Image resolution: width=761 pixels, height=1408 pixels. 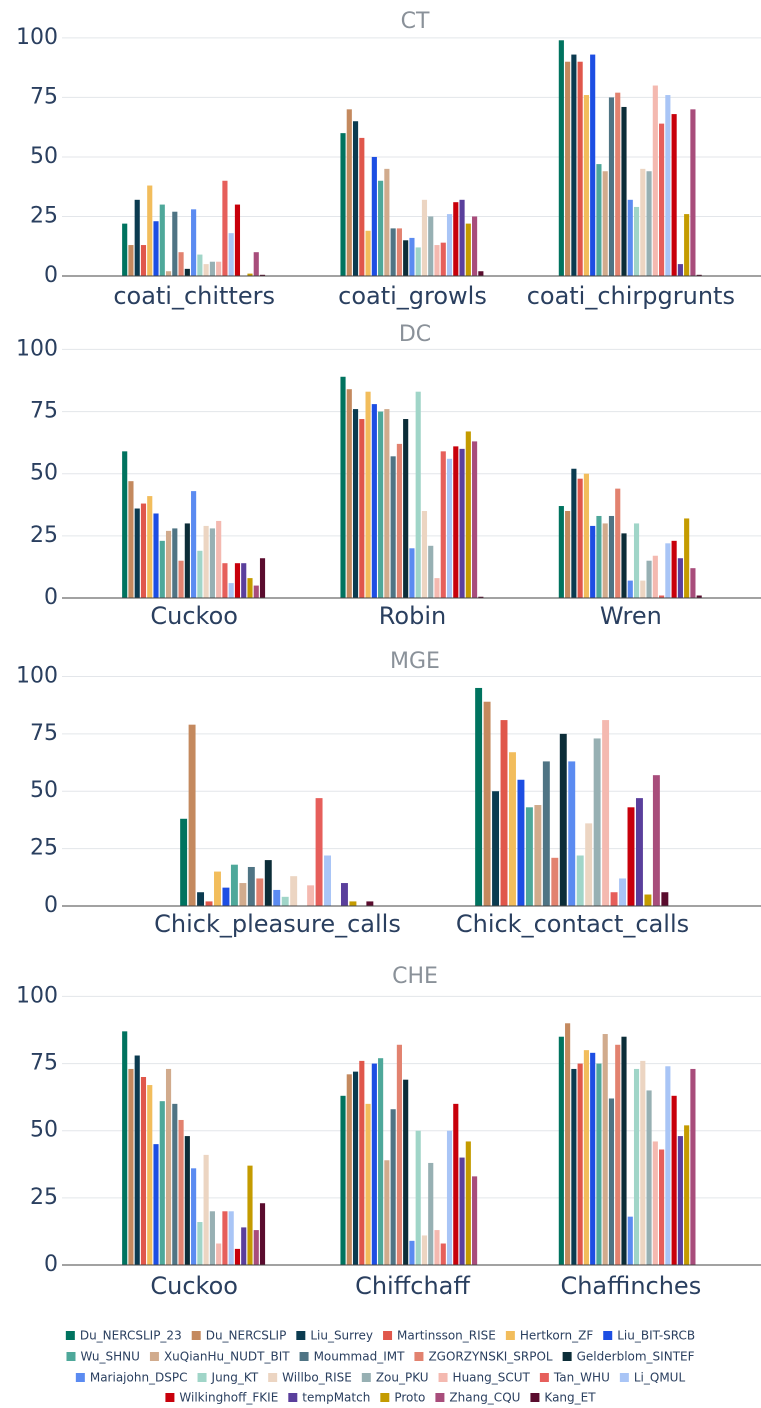 I want to click on x-tick-label: Chiffchaff, so click(x=412, y=1286).